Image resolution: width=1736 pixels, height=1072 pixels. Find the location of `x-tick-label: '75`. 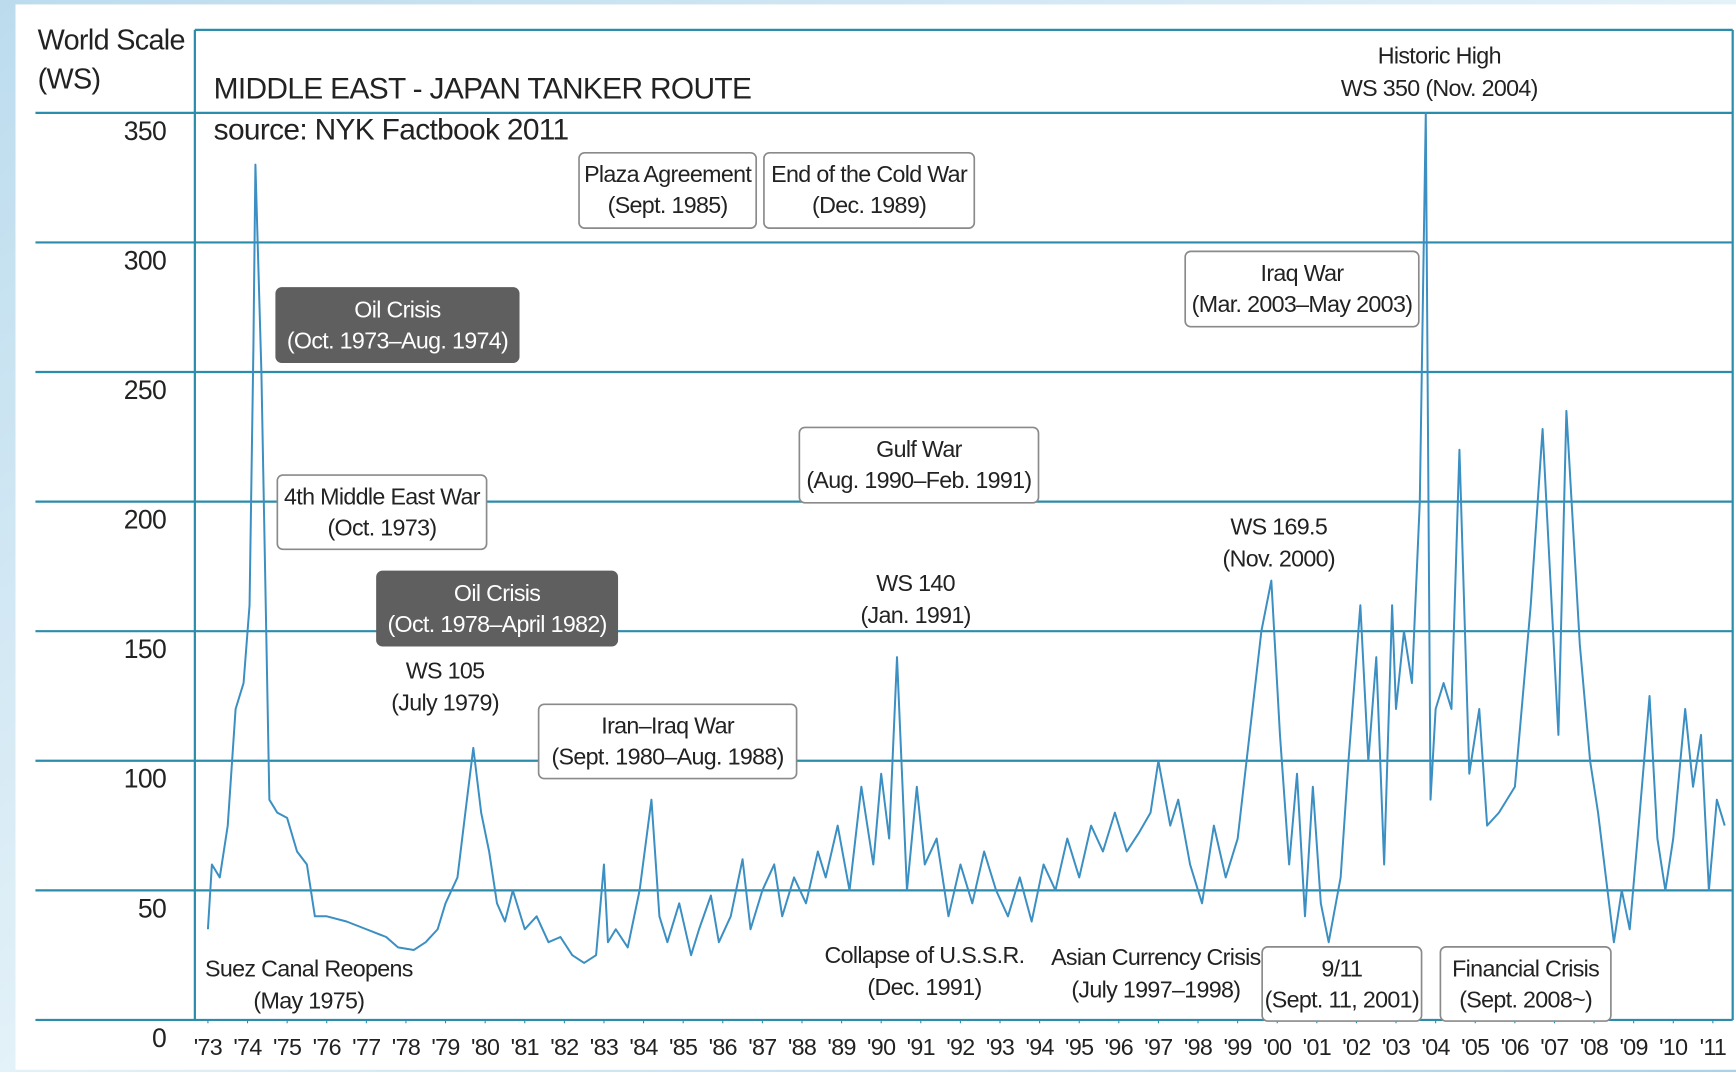

x-tick-label: '75 is located at coordinates (287, 1047).